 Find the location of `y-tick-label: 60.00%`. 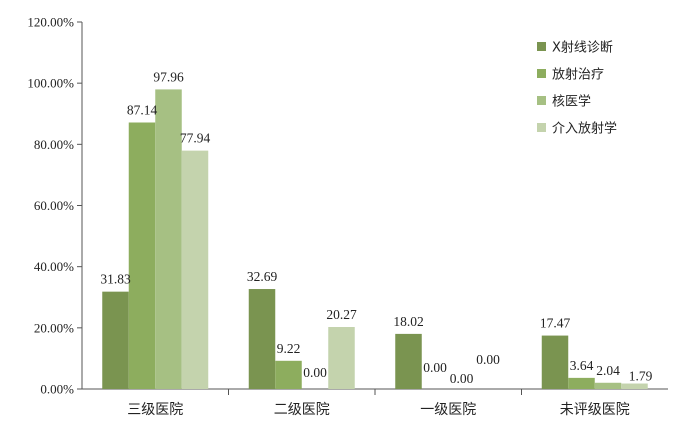

y-tick-label: 60.00% is located at coordinates (54, 205).